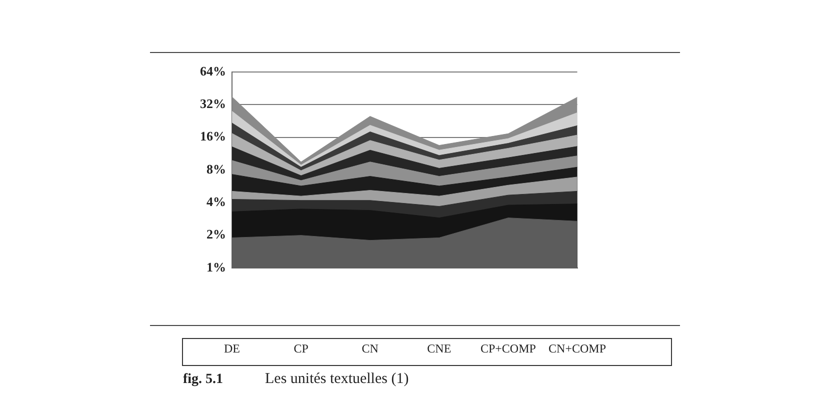 The height and width of the screenshot is (414, 813). What do you see at coordinates (508, 348) in the screenshot?
I see `x-tick-label: CP+COMP` at bounding box center [508, 348].